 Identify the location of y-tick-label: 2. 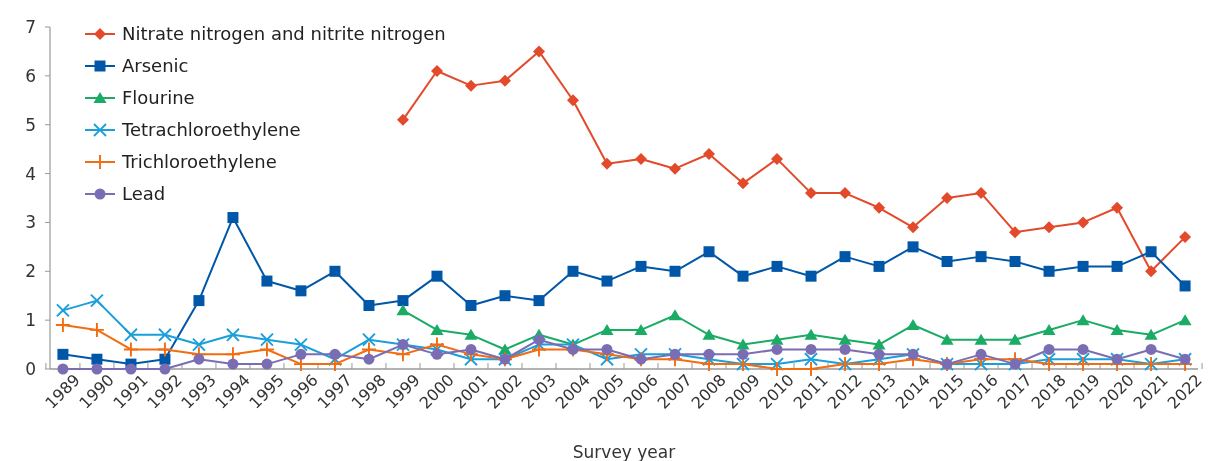
(30, 271).